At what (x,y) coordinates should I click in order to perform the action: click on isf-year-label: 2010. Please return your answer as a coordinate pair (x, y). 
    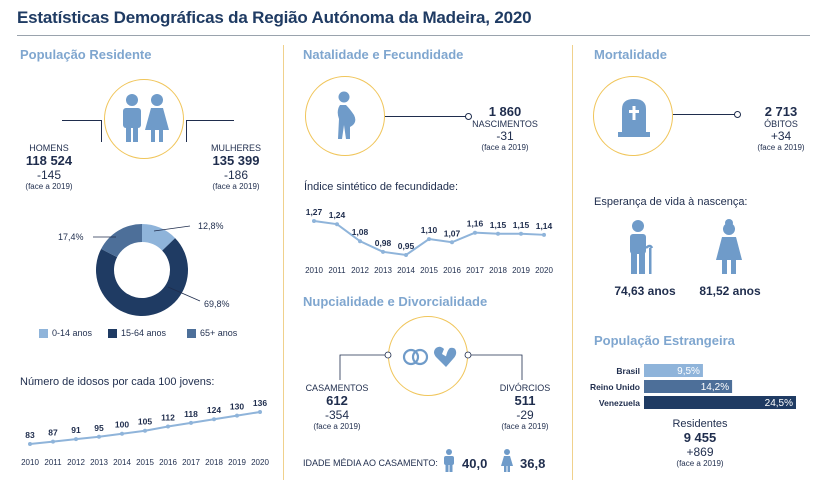
    Looking at the image, I should click on (314, 270).